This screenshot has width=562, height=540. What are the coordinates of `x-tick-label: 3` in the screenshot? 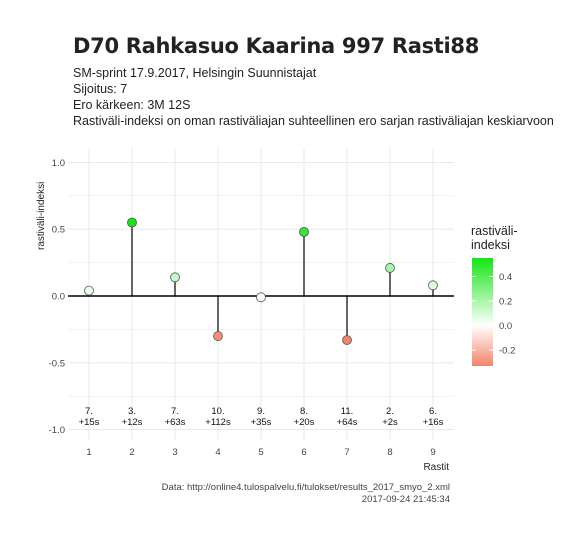 It's located at (174, 452).